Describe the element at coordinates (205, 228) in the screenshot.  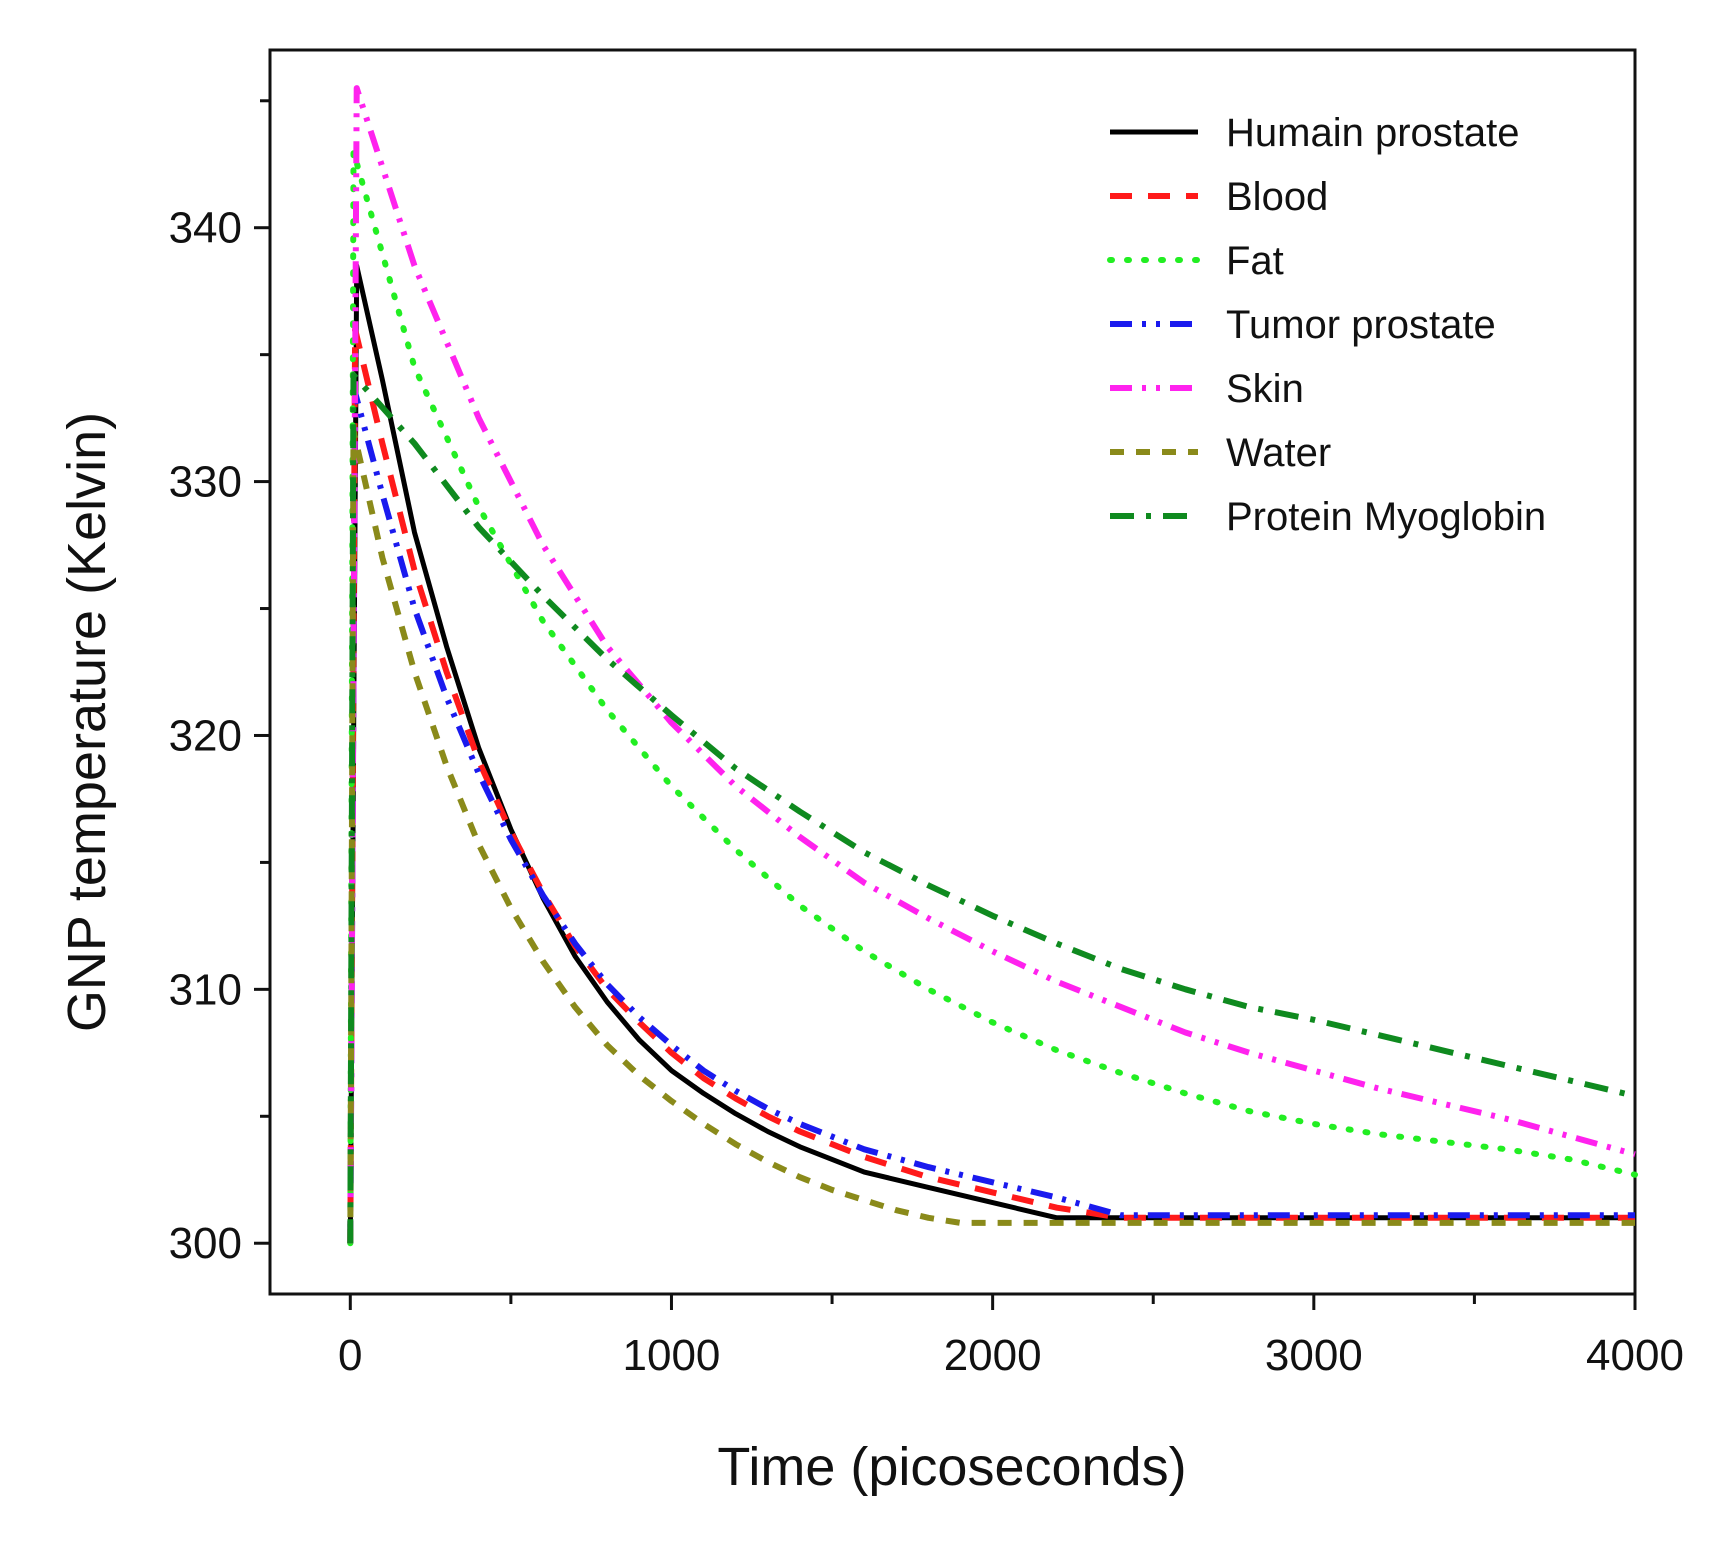
I see `y-tick-label: 340` at that location.